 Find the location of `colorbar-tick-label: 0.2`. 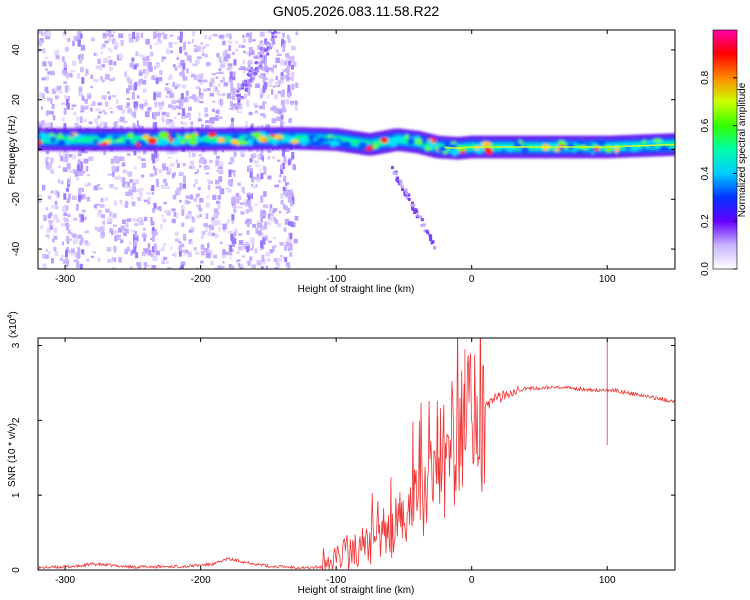

colorbar-tick-label: 0.2 is located at coordinates (705, 221).